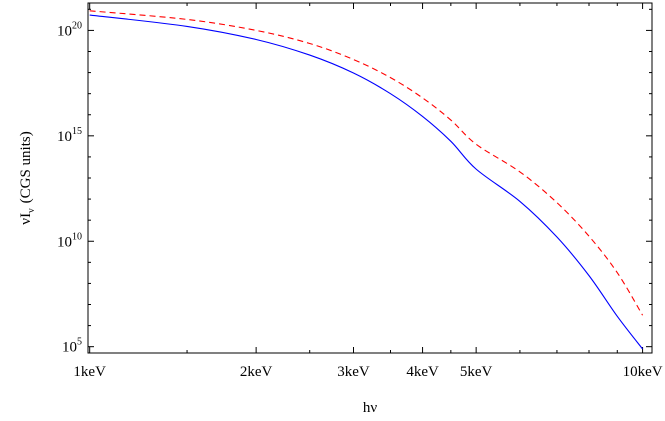 The image size is (665, 421). I want to click on y-tick-label: 1015, so click(69, 135).